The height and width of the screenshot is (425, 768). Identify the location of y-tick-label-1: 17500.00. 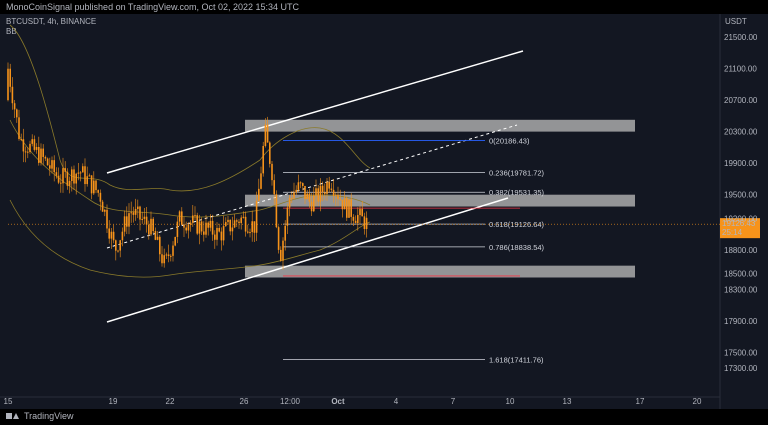
(741, 352).